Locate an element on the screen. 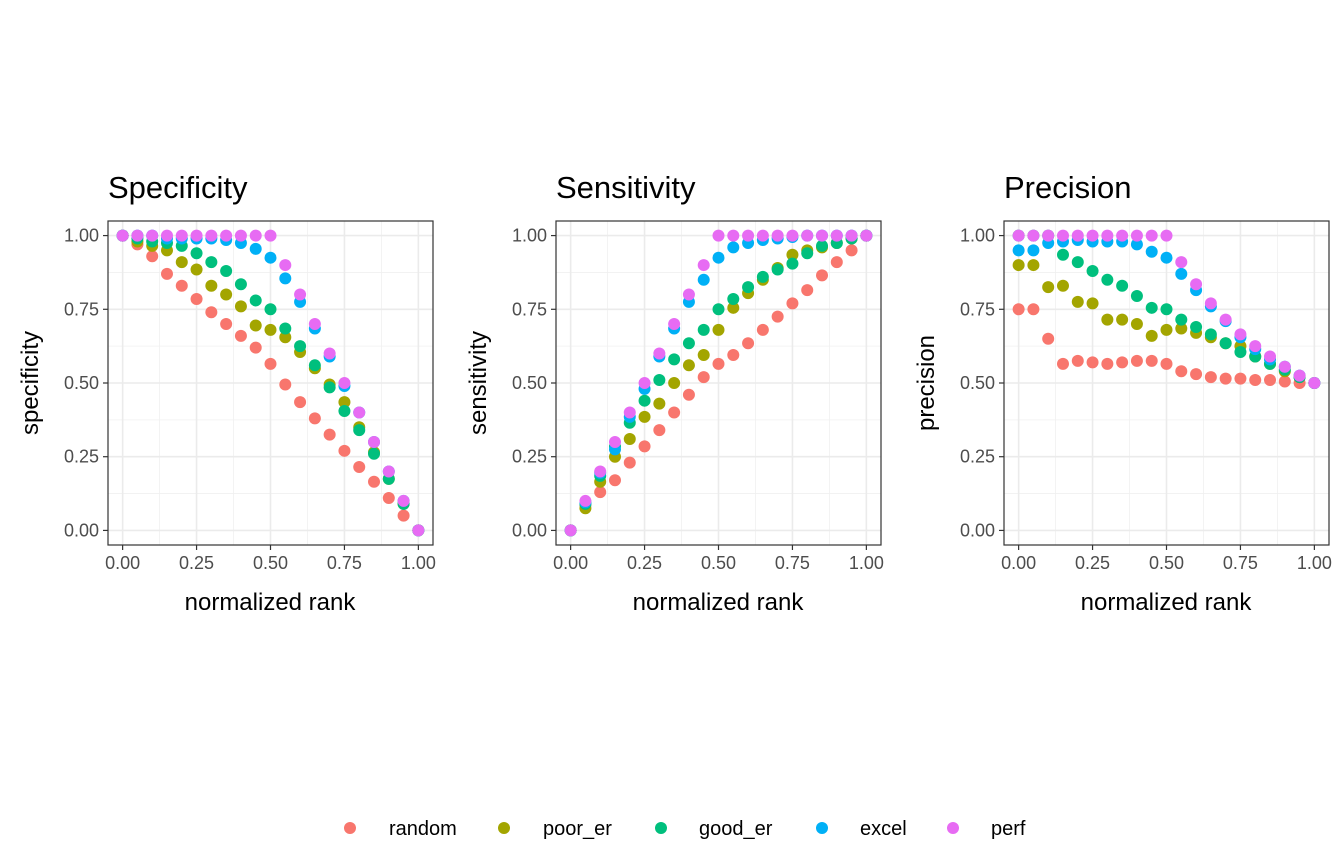  specificity-x-tick-label: 1.00 is located at coordinates (418, 563).